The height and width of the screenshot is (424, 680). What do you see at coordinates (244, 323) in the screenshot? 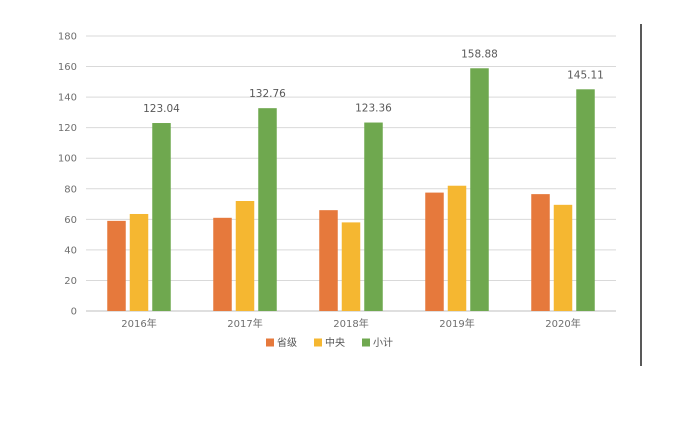
I see `x-tick-label: 2017年` at bounding box center [244, 323].